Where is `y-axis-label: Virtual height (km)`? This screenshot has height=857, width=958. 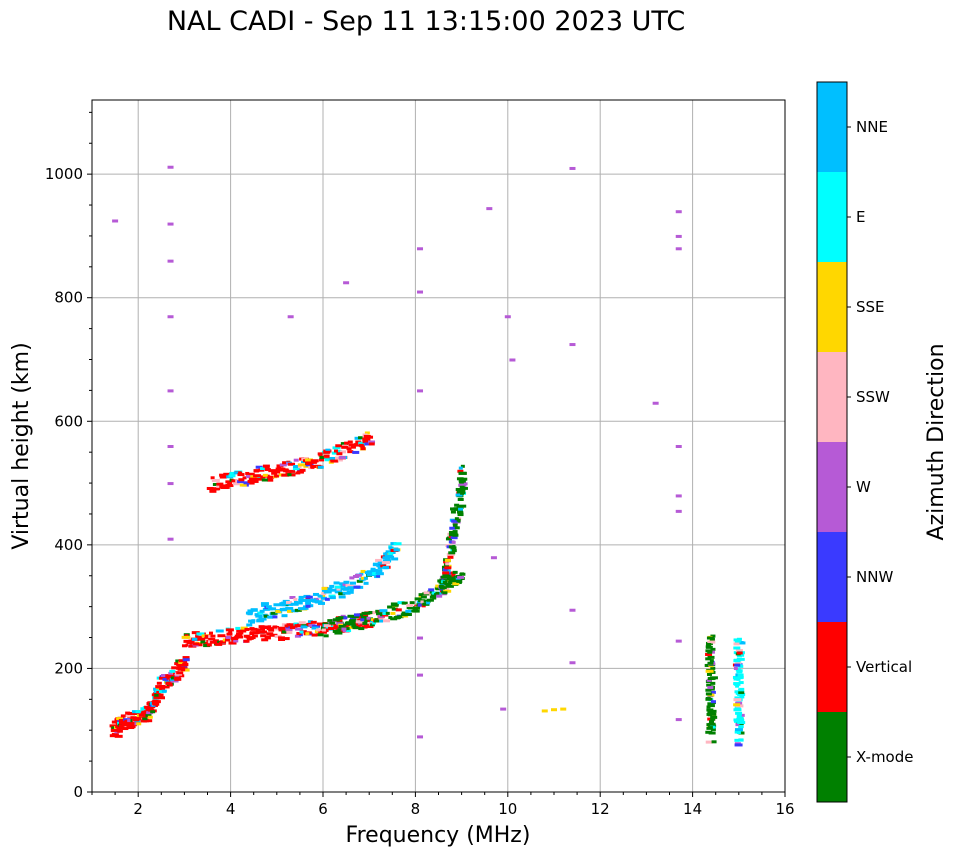
y-axis-label: Virtual height (km) is located at coordinates (21, 445).